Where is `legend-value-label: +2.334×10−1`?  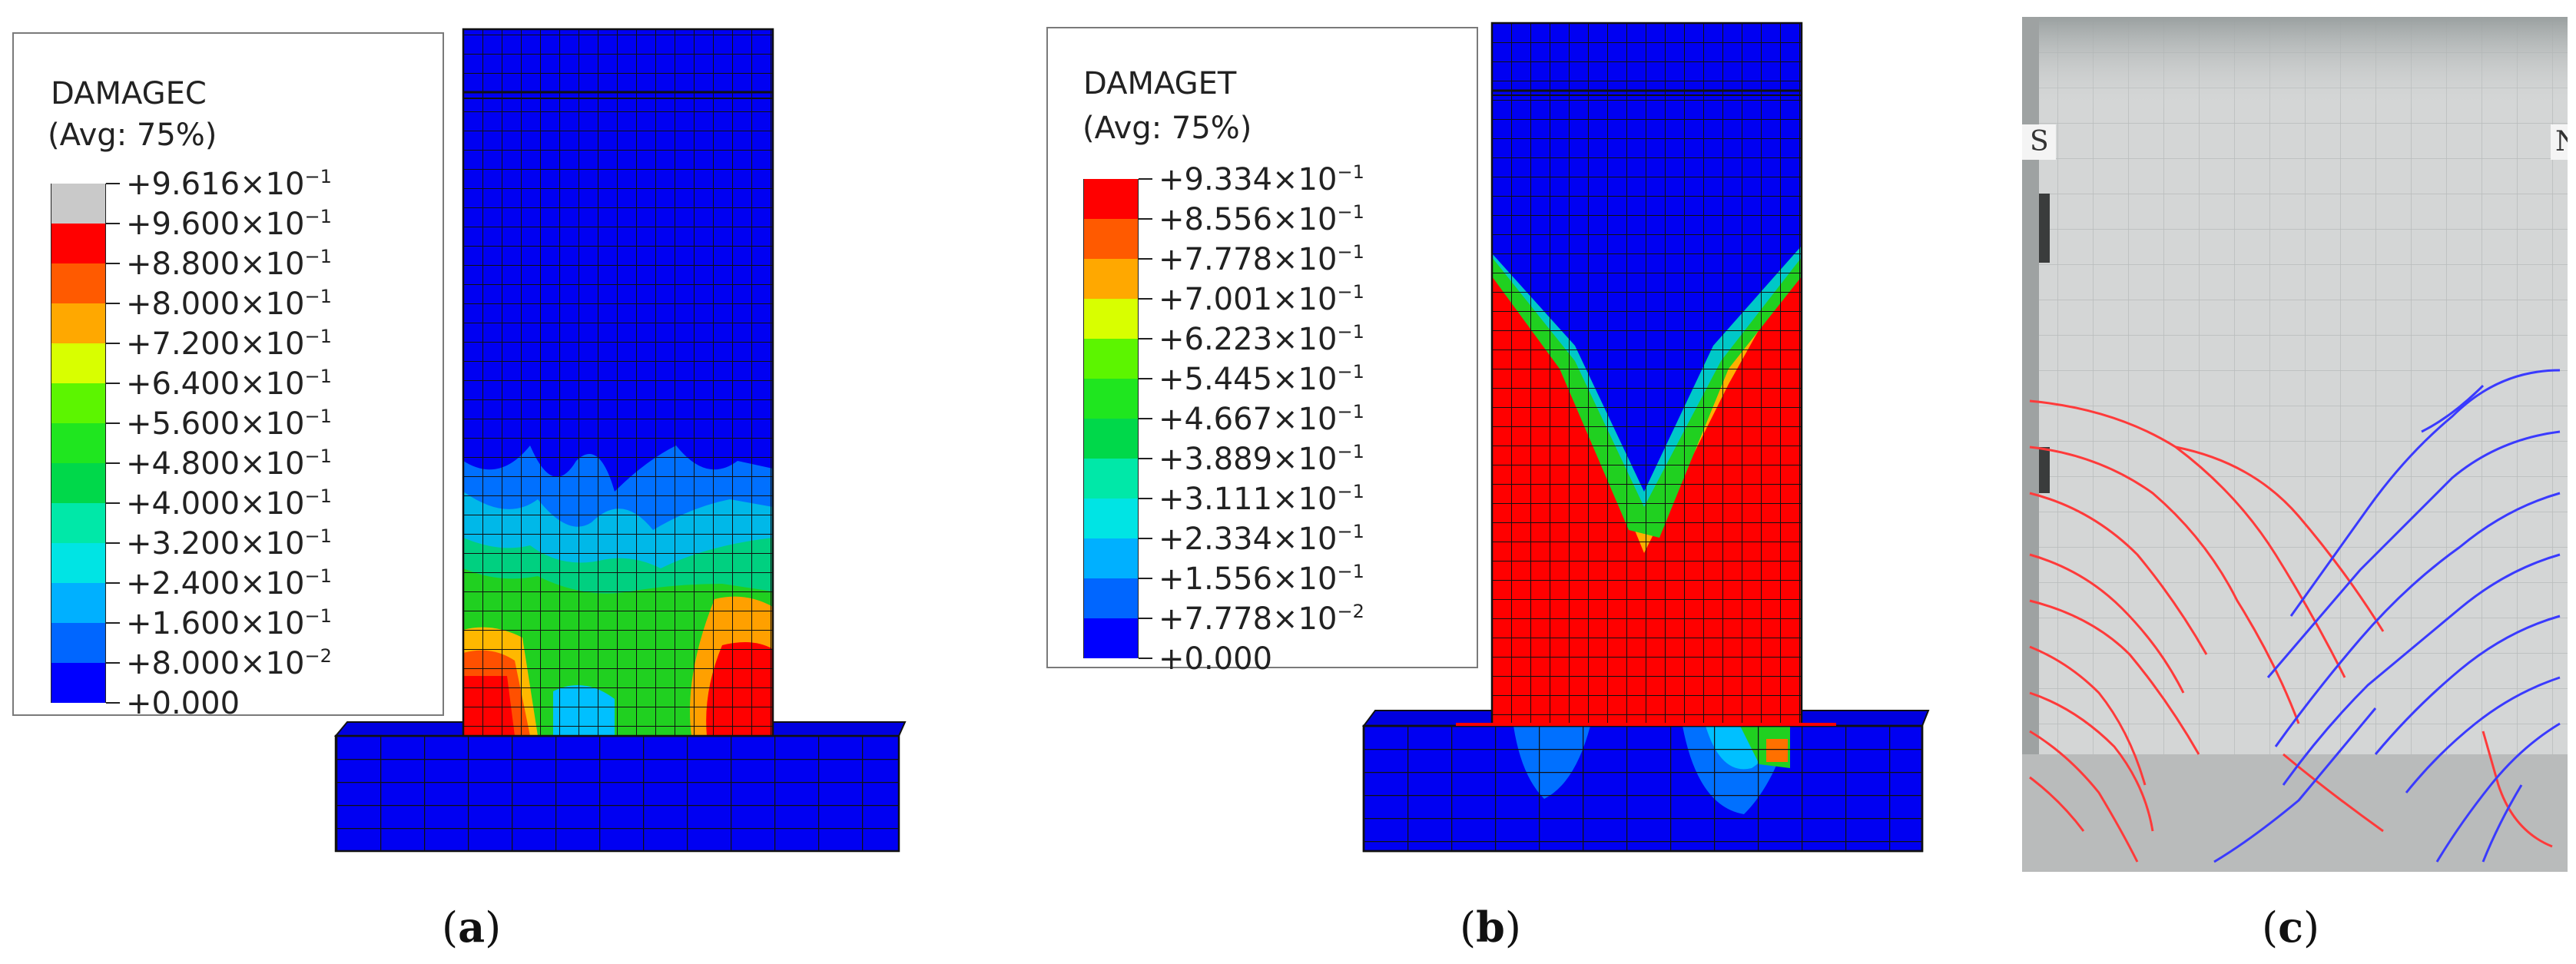 legend-value-label: +2.334×10−1 is located at coordinates (1261, 539).